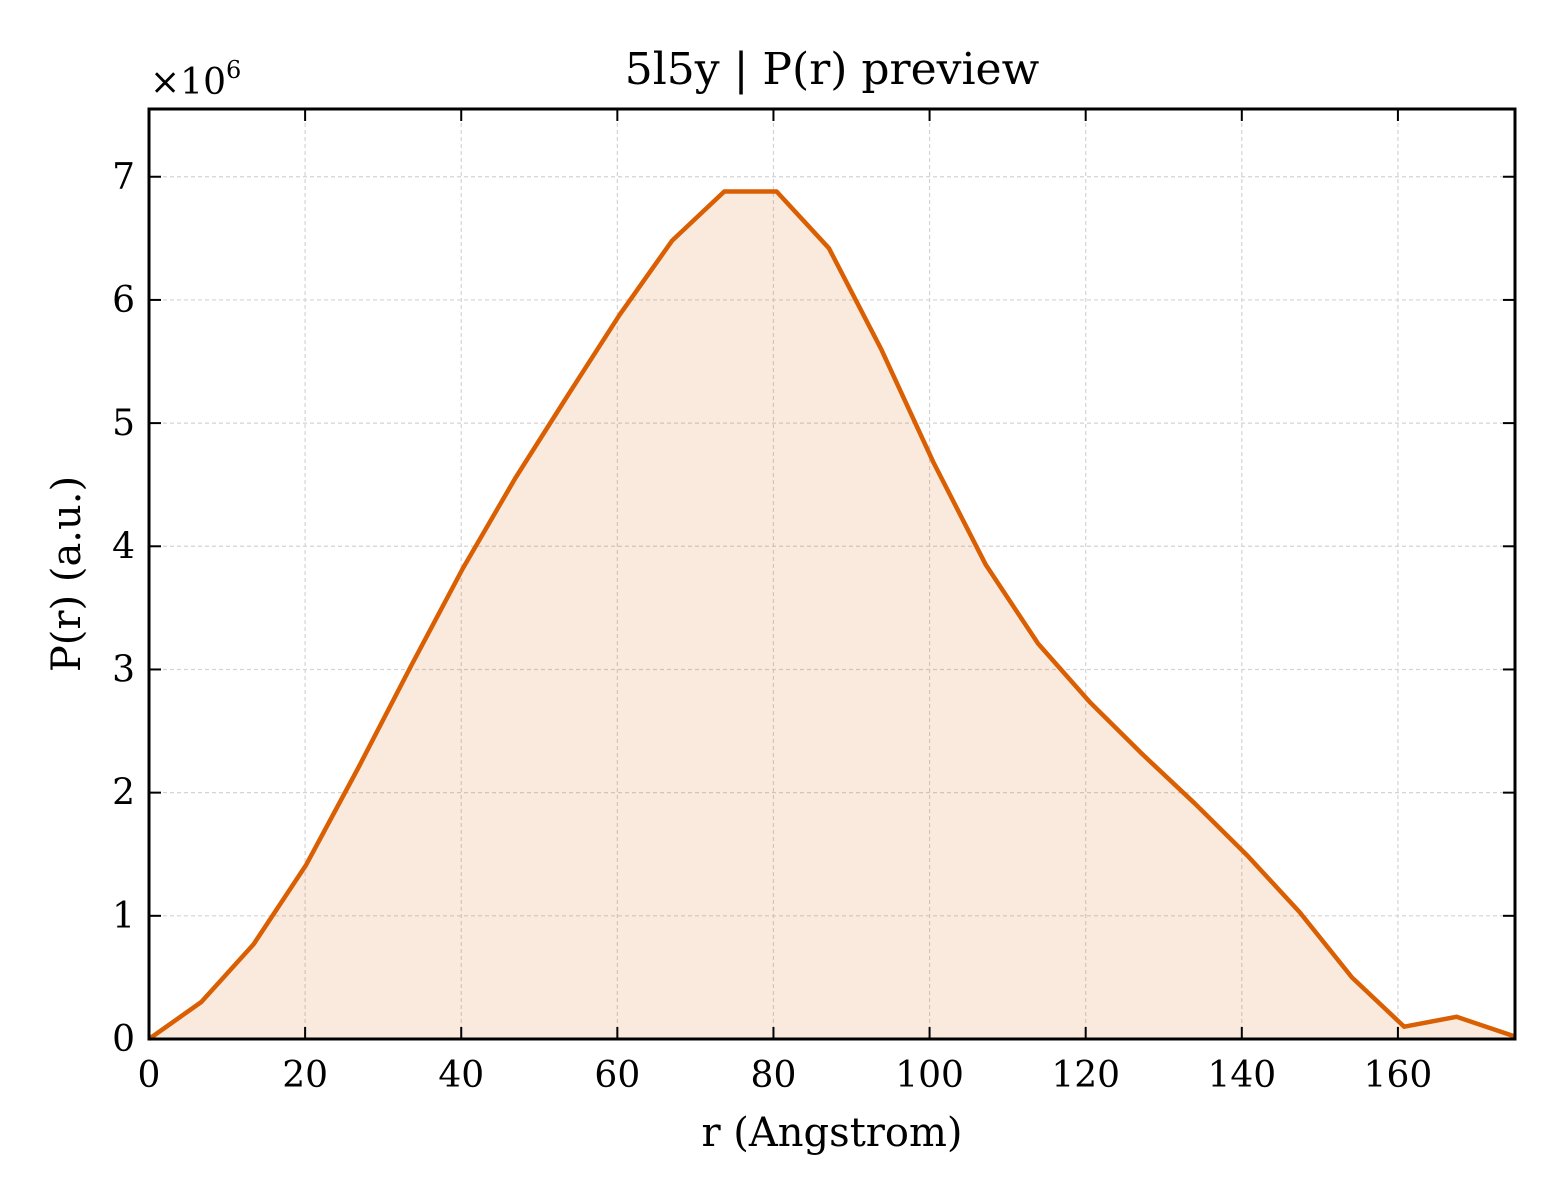  Describe the element at coordinates (123, 793) in the screenshot. I see `y-tick-label: 2` at that location.